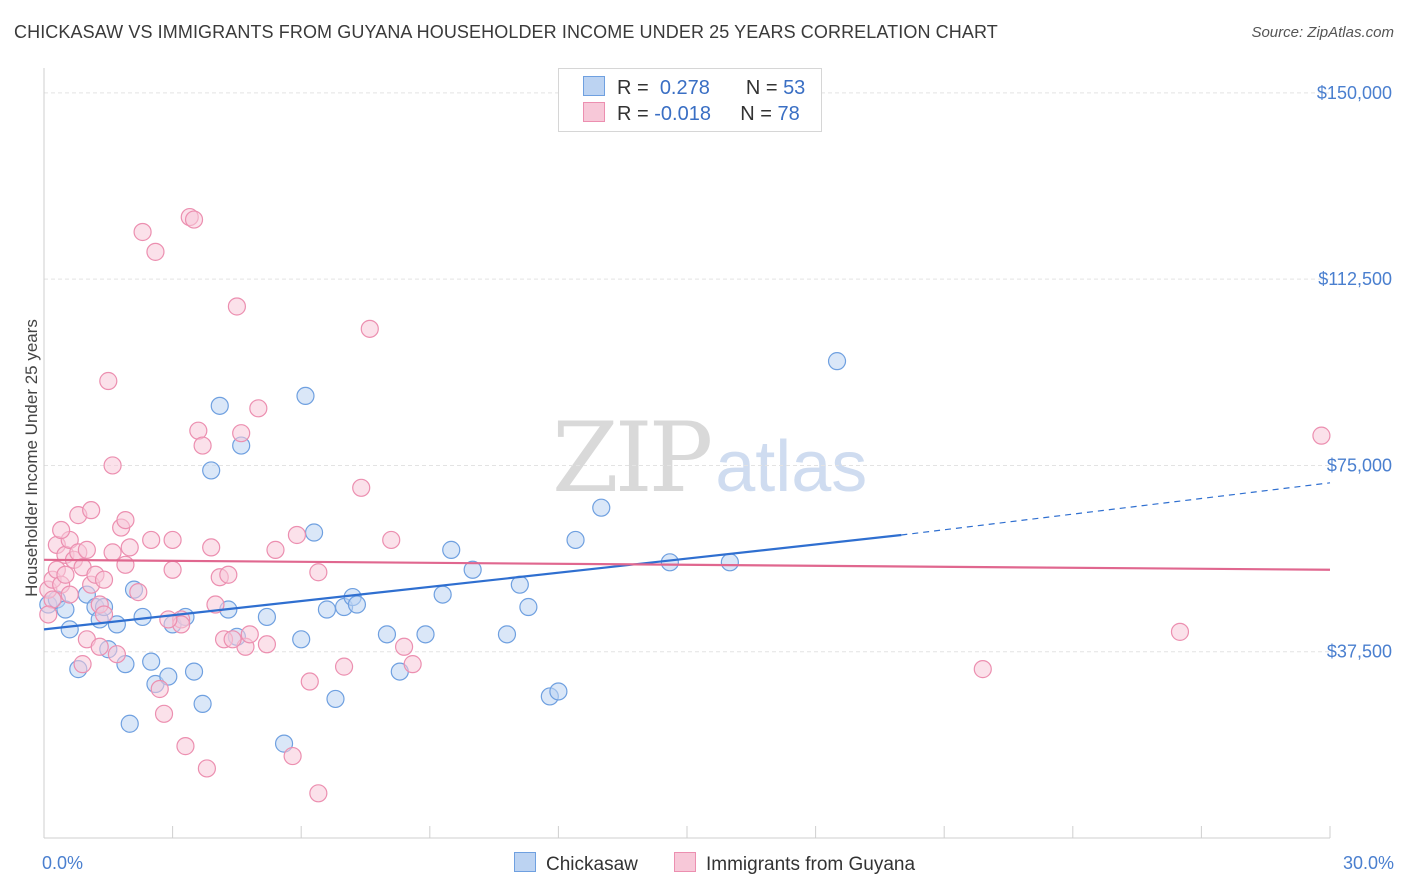  Describe the element at coordinates (472, 582) in the screenshot. I see `trend-line-chickasaw` at that location.